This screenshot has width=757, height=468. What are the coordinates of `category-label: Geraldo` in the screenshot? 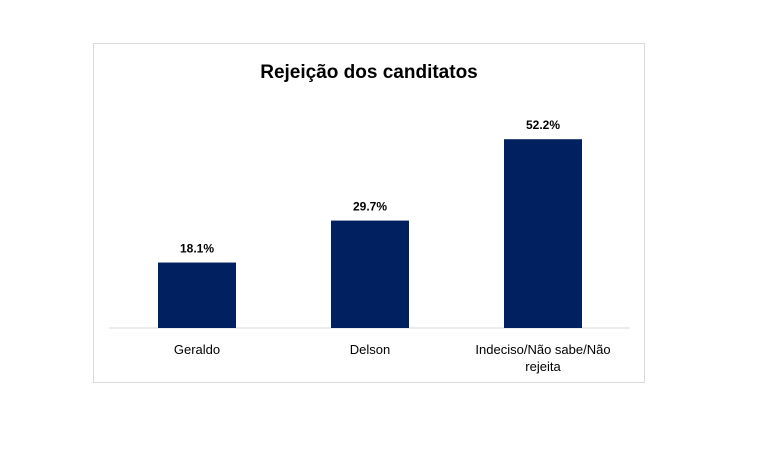 It's located at (197, 349).